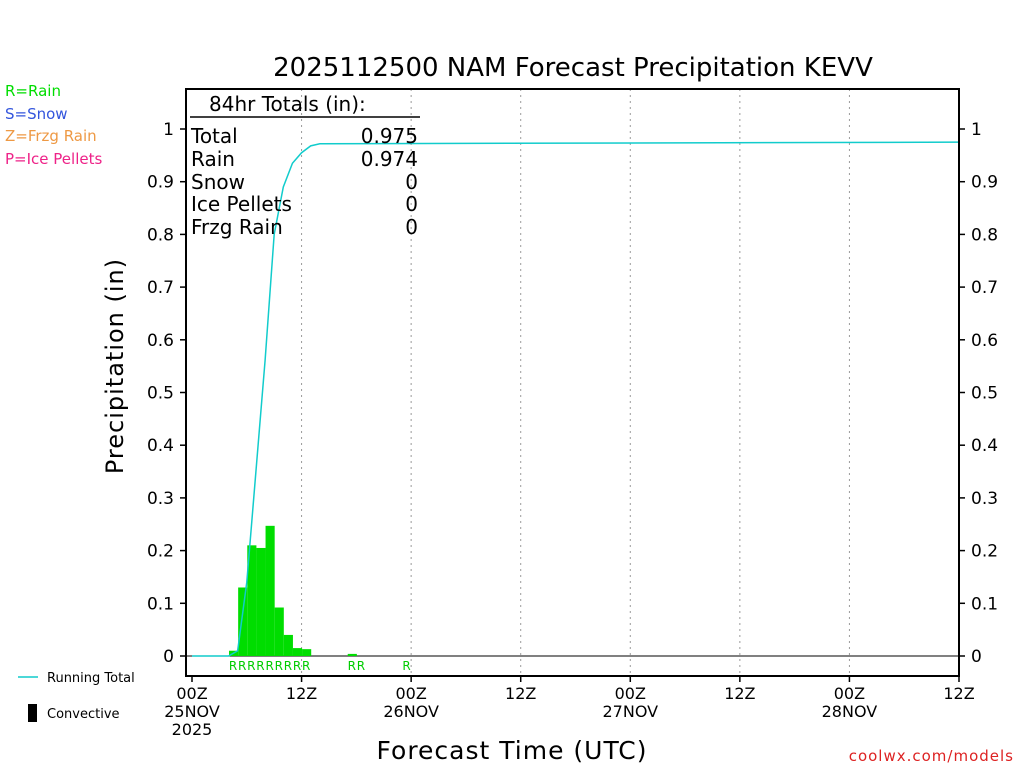 Image resolution: width=1024 pixels, height=768 pixels. Describe the element at coordinates (984, 235) in the screenshot. I see `y-tick-label-right: 0.8` at that location.